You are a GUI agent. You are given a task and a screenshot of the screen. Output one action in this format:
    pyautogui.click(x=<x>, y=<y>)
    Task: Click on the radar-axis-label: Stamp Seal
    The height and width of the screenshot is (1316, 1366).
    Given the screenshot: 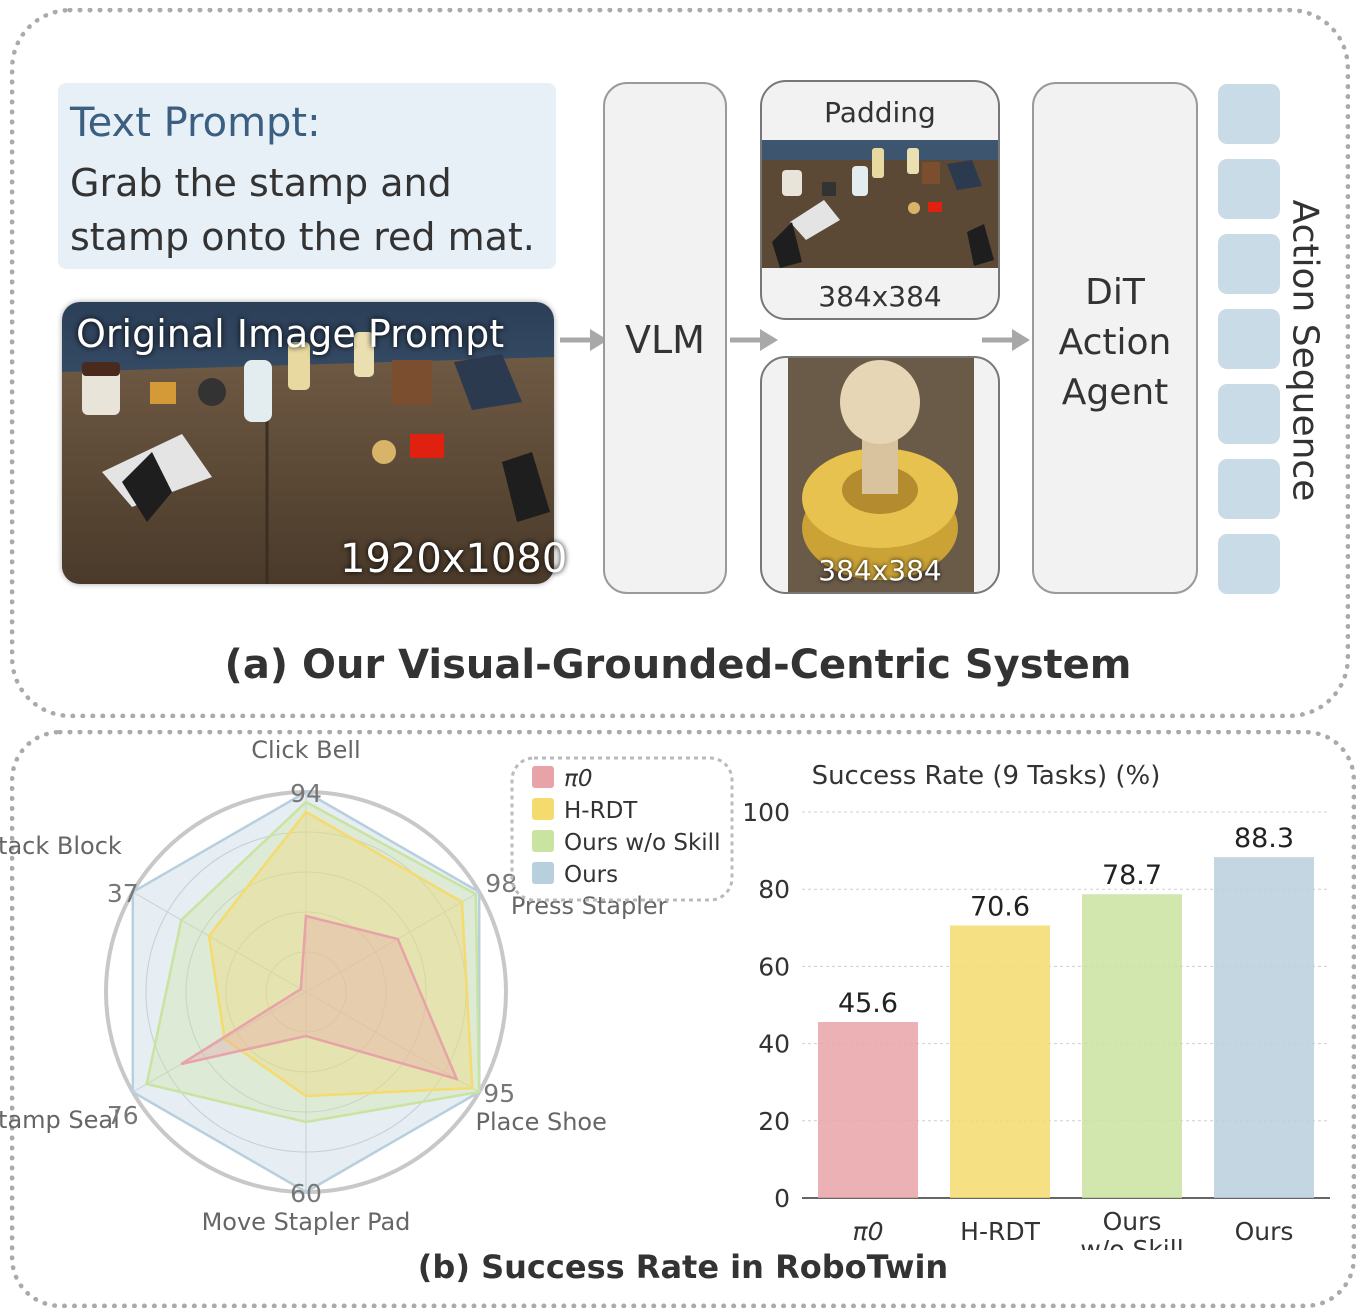 What is the action you would take?
    pyautogui.click(x=60, y=1120)
    